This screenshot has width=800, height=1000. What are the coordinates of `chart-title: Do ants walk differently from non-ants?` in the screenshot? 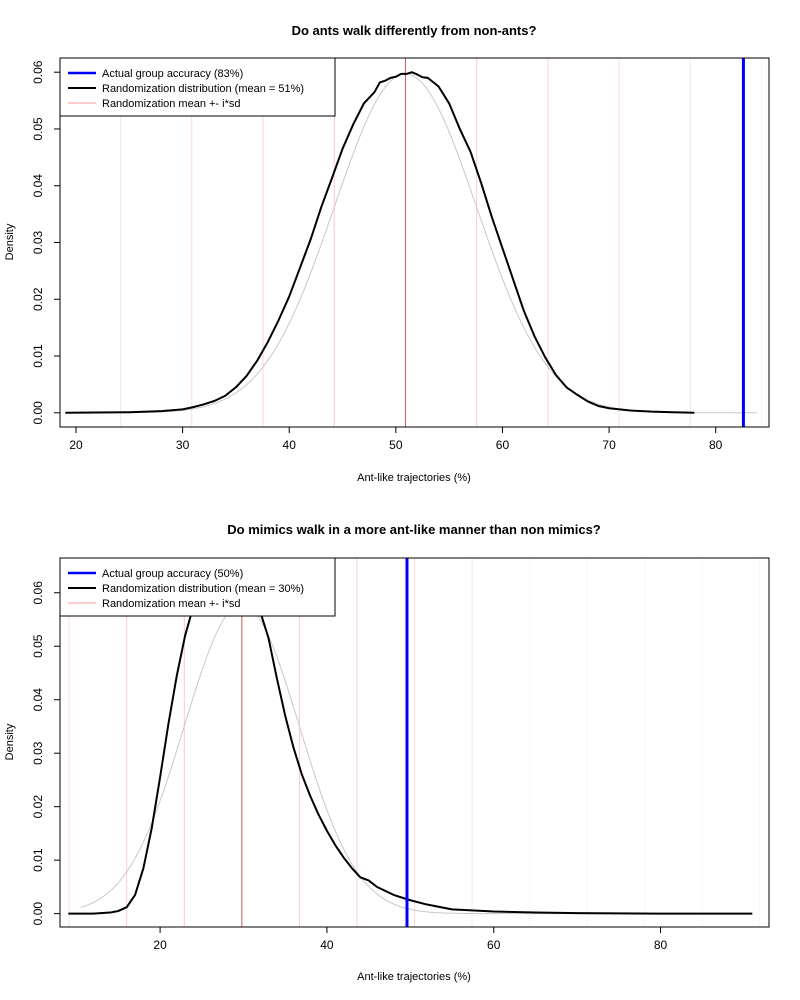 It's located at (414, 30).